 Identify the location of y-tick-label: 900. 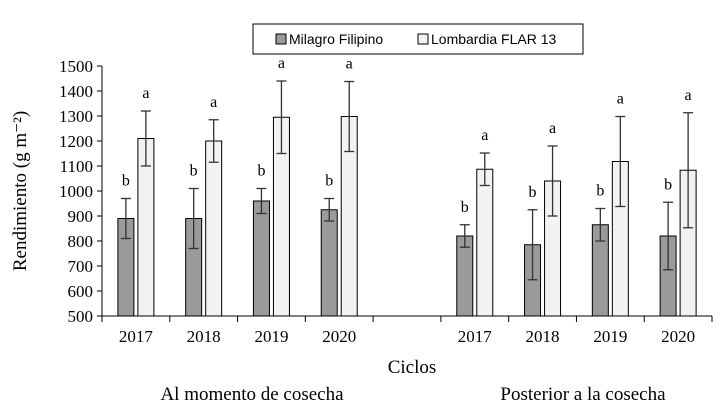
(81, 216).